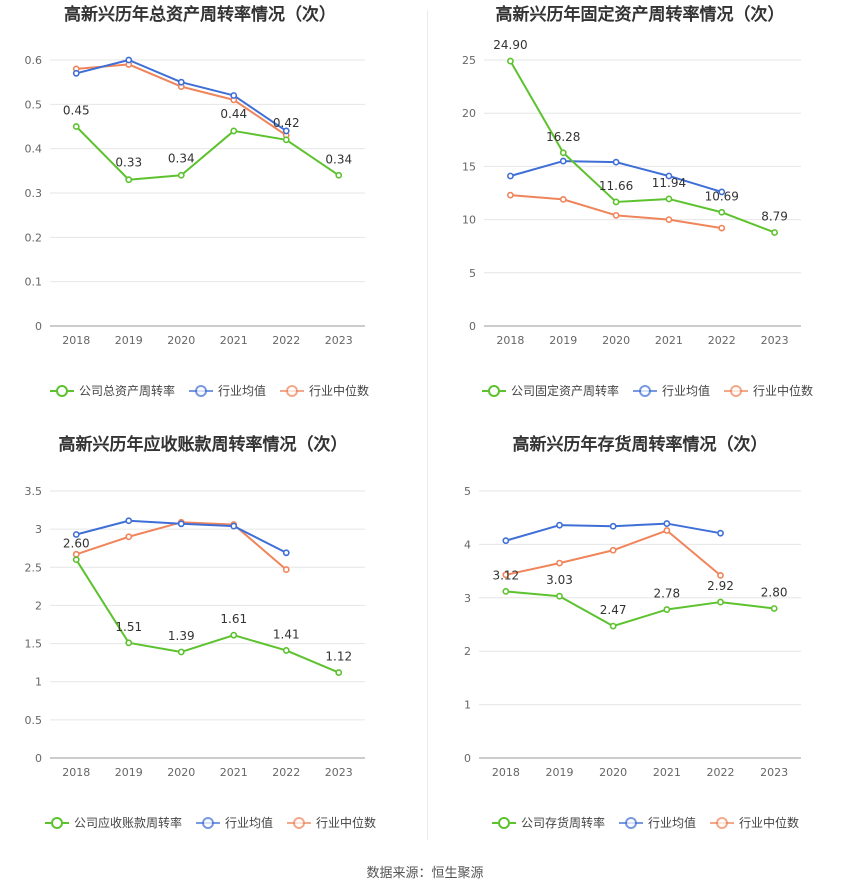 This screenshot has width=850, height=890. I want to click on data-label: 24.90, so click(510, 45).